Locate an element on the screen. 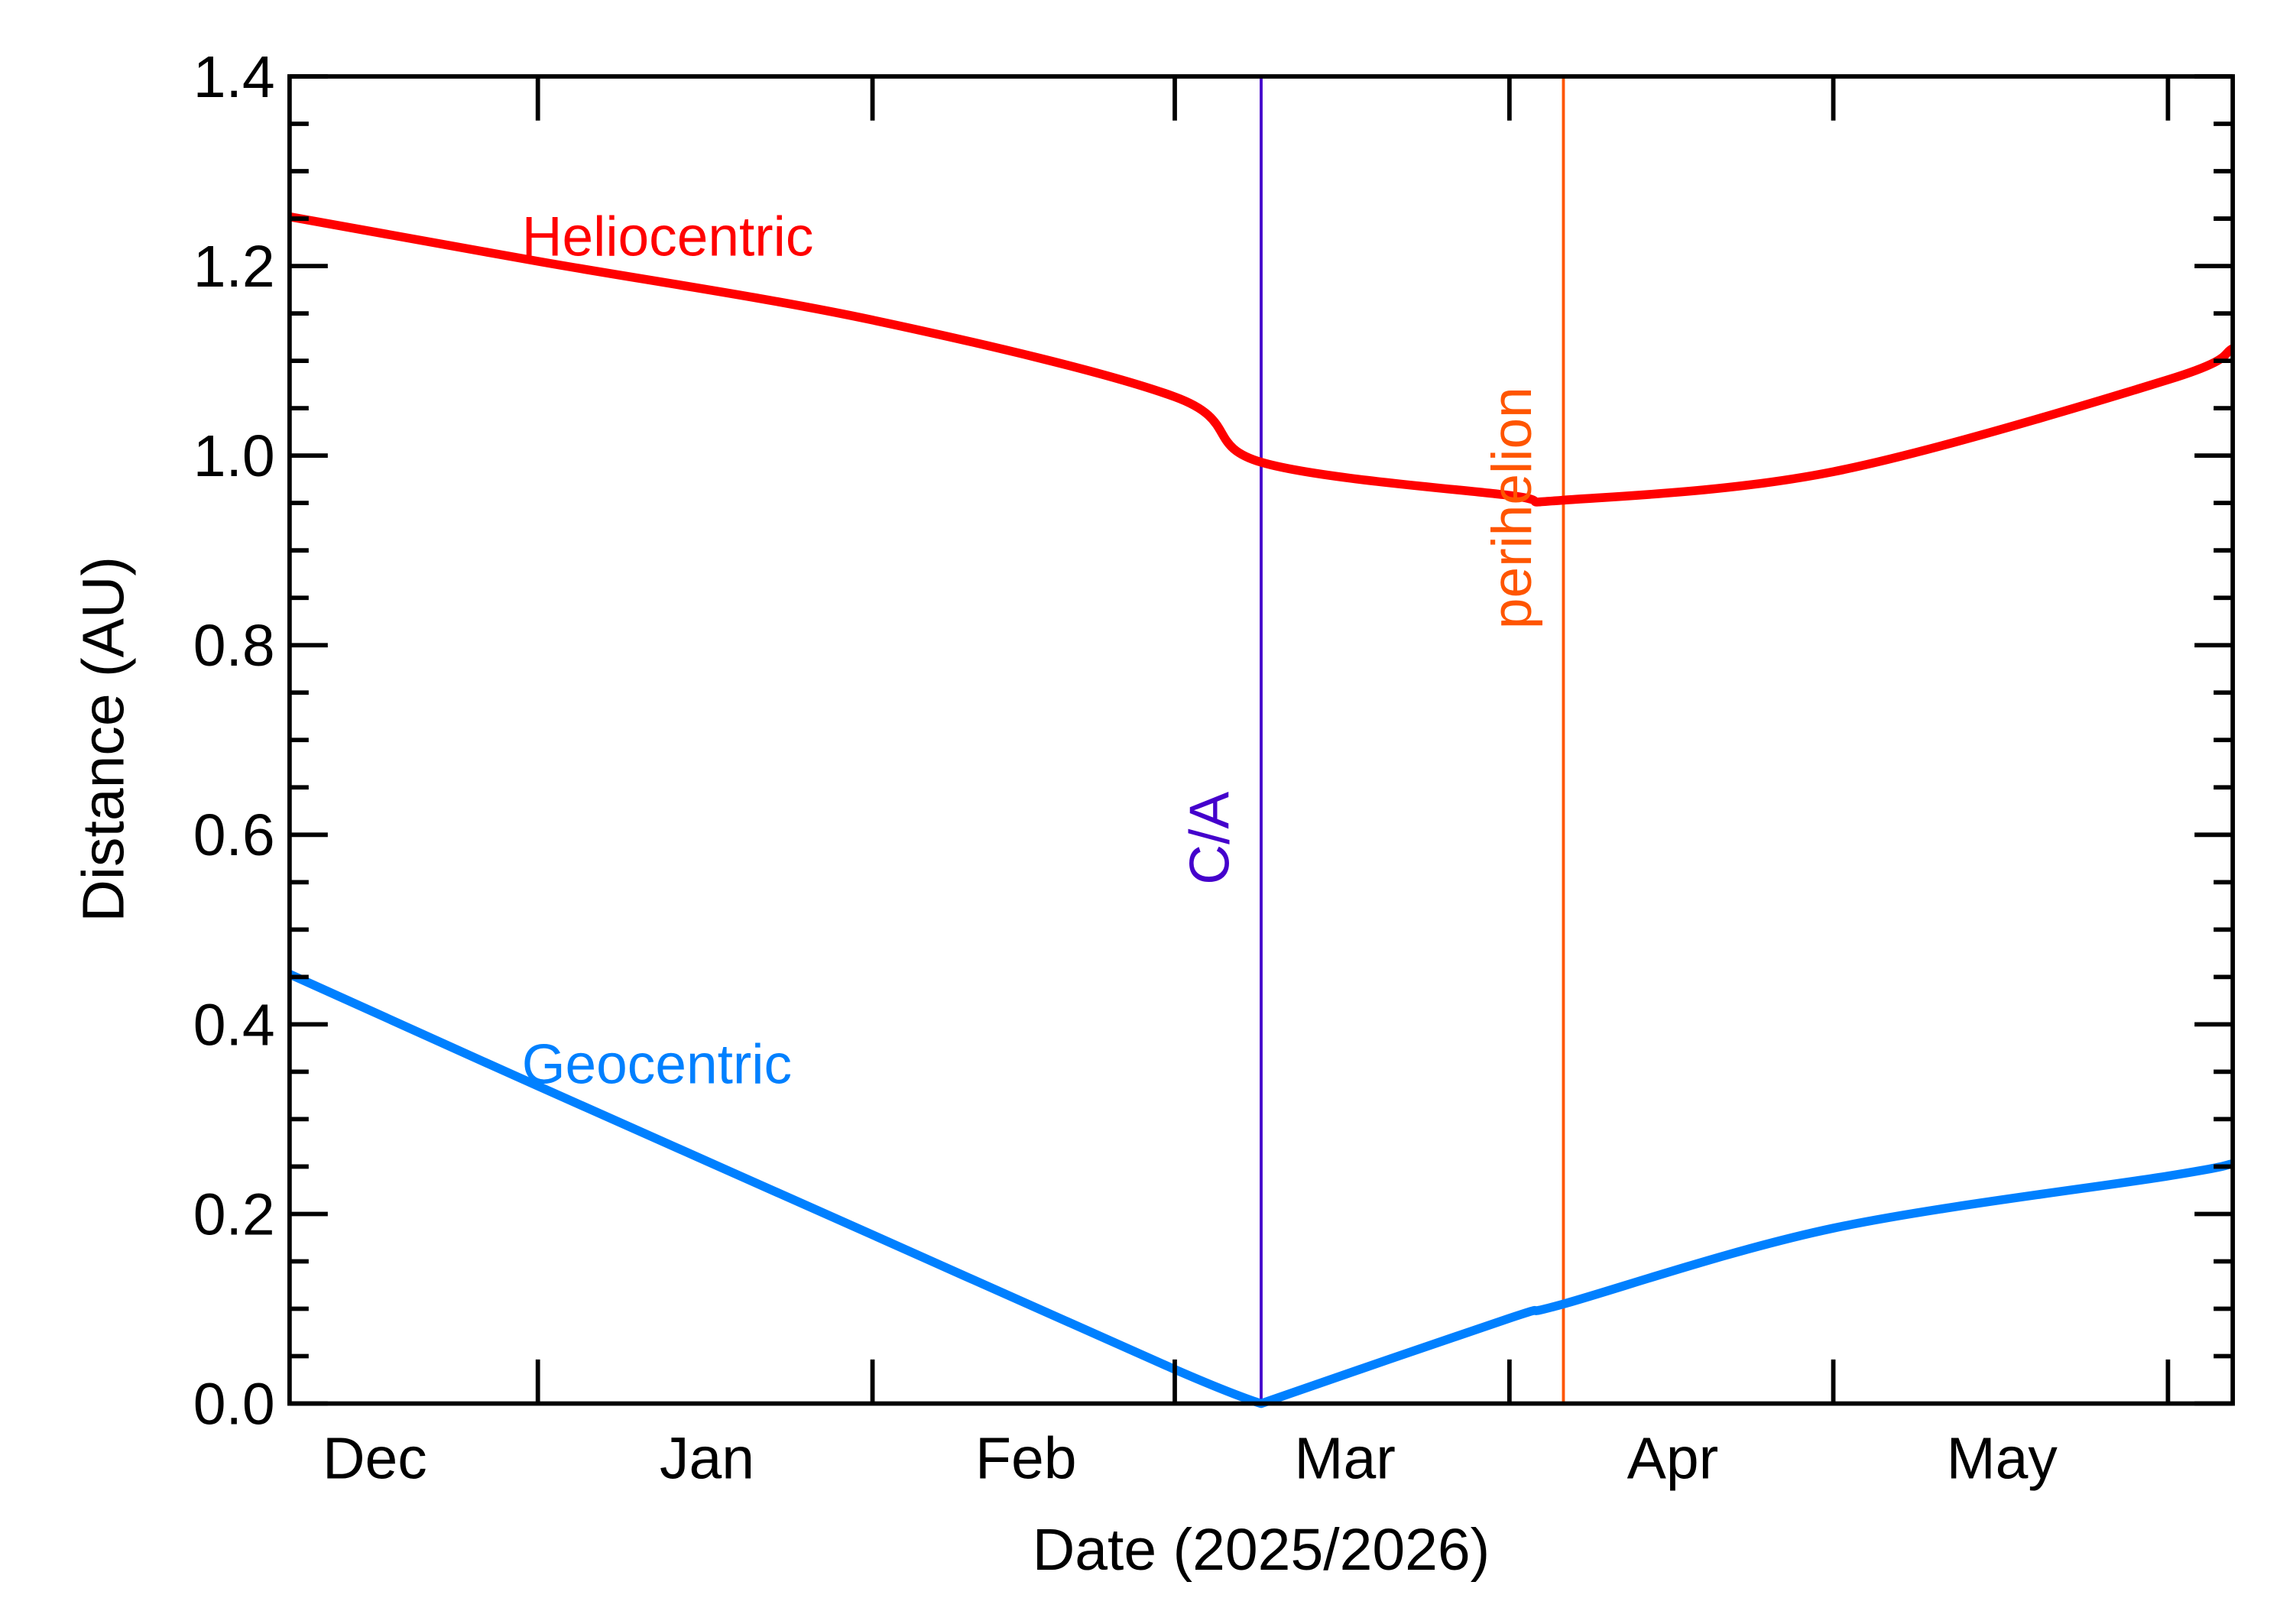 Image resolution: width=2293 pixels, height=1624 pixels. y-tick-label: 0.0 is located at coordinates (234, 1404).